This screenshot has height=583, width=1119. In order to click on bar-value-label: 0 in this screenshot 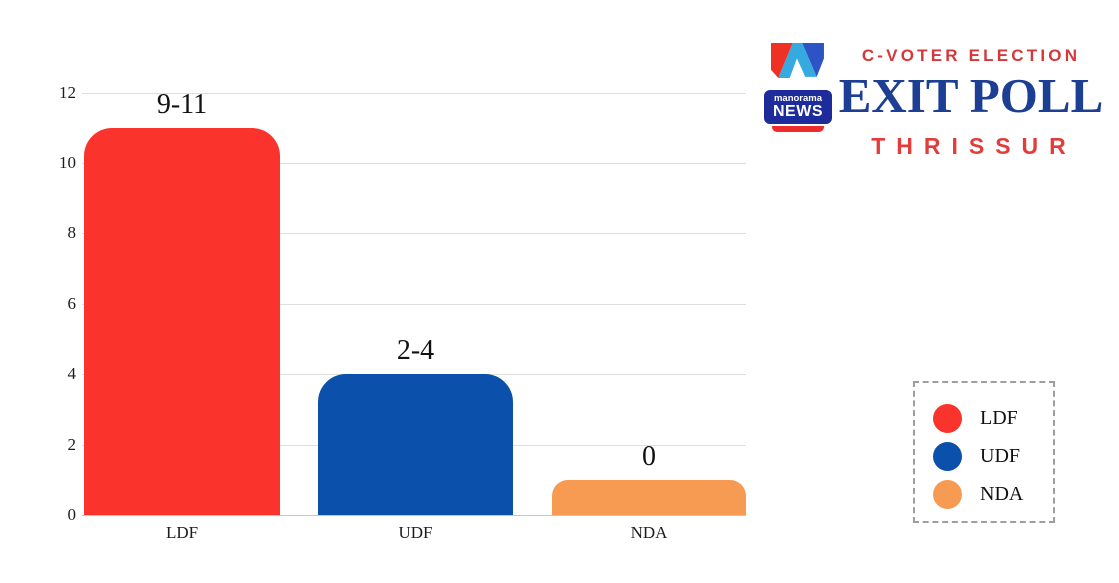, I will do `click(649, 456)`.